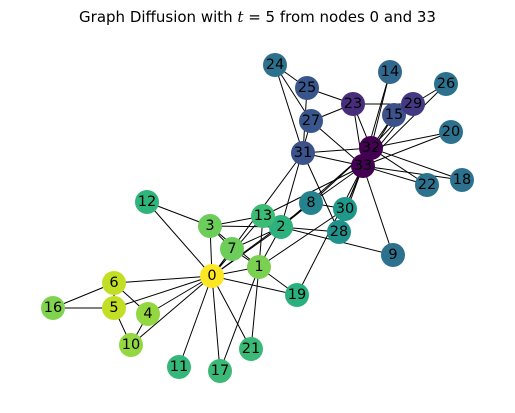 The height and width of the screenshot is (413, 515). Describe the element at coordinates (393, 255) in the screenshot. I see `node-9: 9` at that location.